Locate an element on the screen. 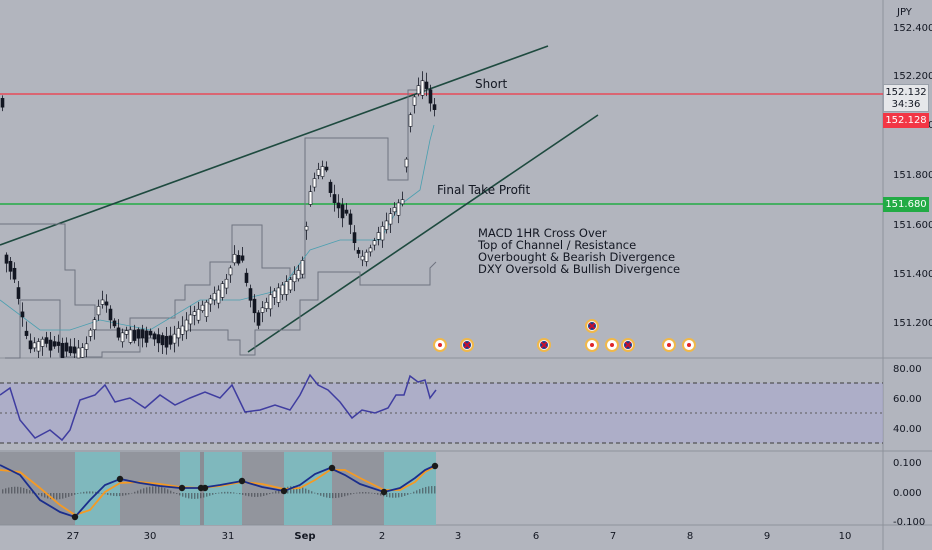 This screenshot has width=932, height=550. date-tick: 3 is located at coordinates (458, 536).